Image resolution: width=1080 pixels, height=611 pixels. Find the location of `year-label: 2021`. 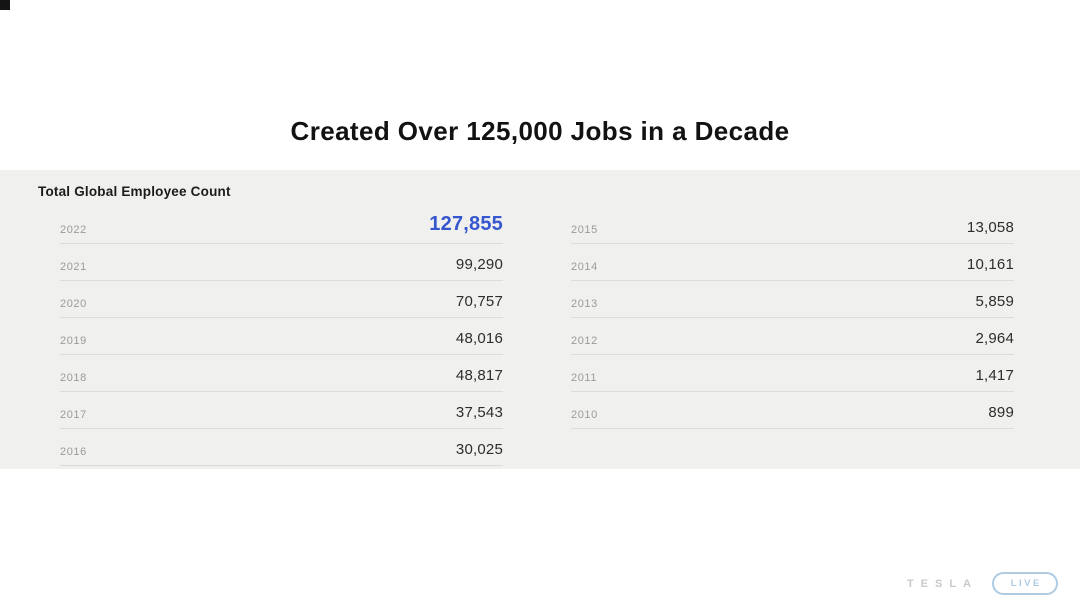

year-label: 2021 is located at coordinates (73, 267).